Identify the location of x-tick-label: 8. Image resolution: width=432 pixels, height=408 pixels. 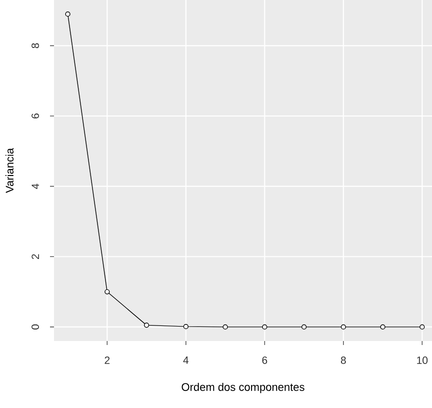
(343, 360).